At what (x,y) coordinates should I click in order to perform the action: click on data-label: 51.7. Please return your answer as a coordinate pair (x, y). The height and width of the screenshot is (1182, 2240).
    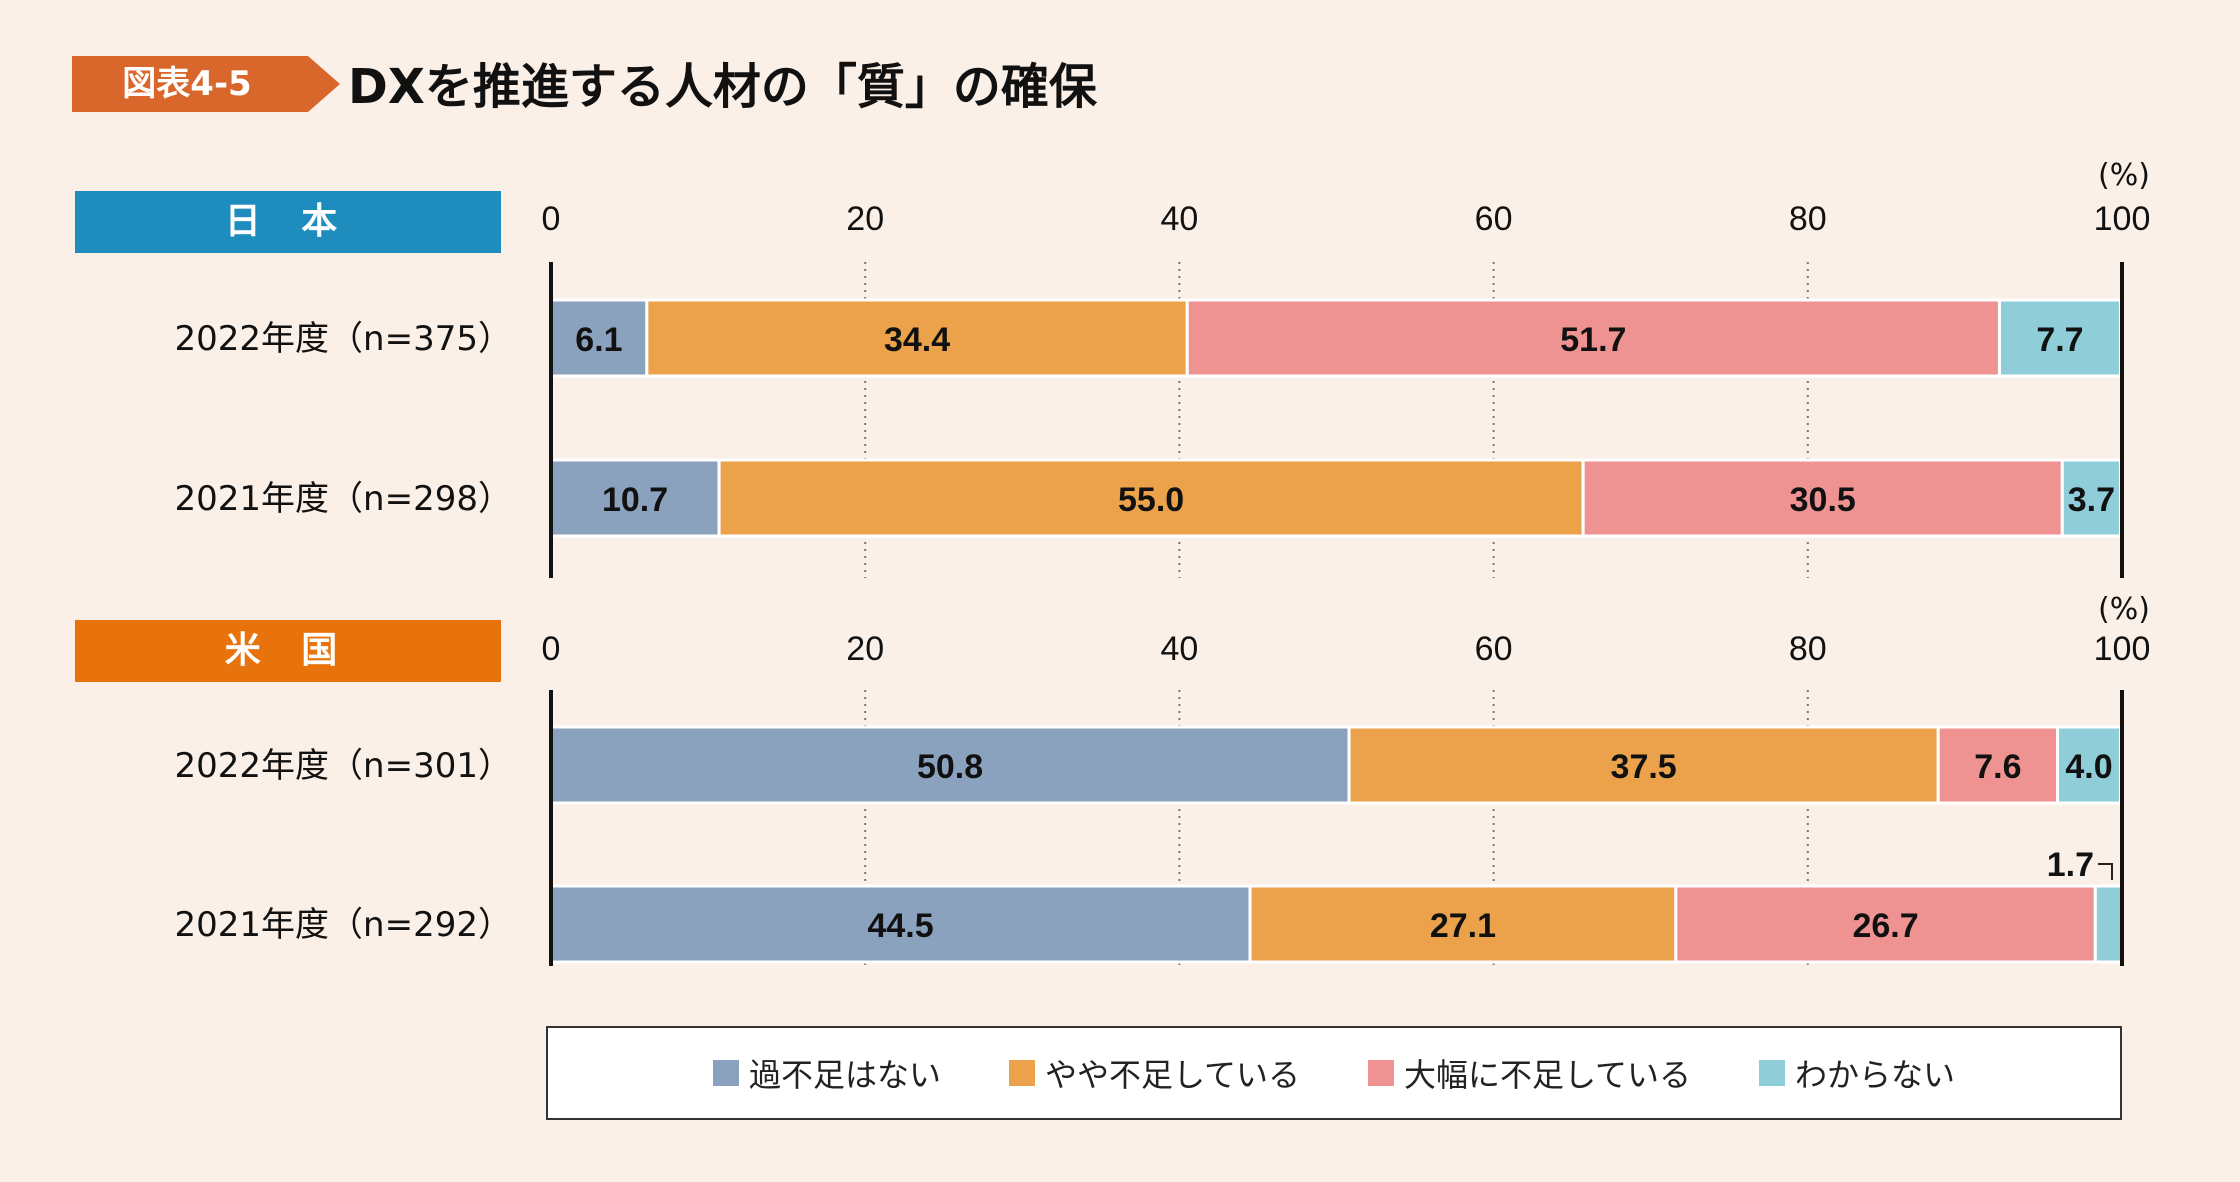
    Looking at the image, I should click on (1593, 340).